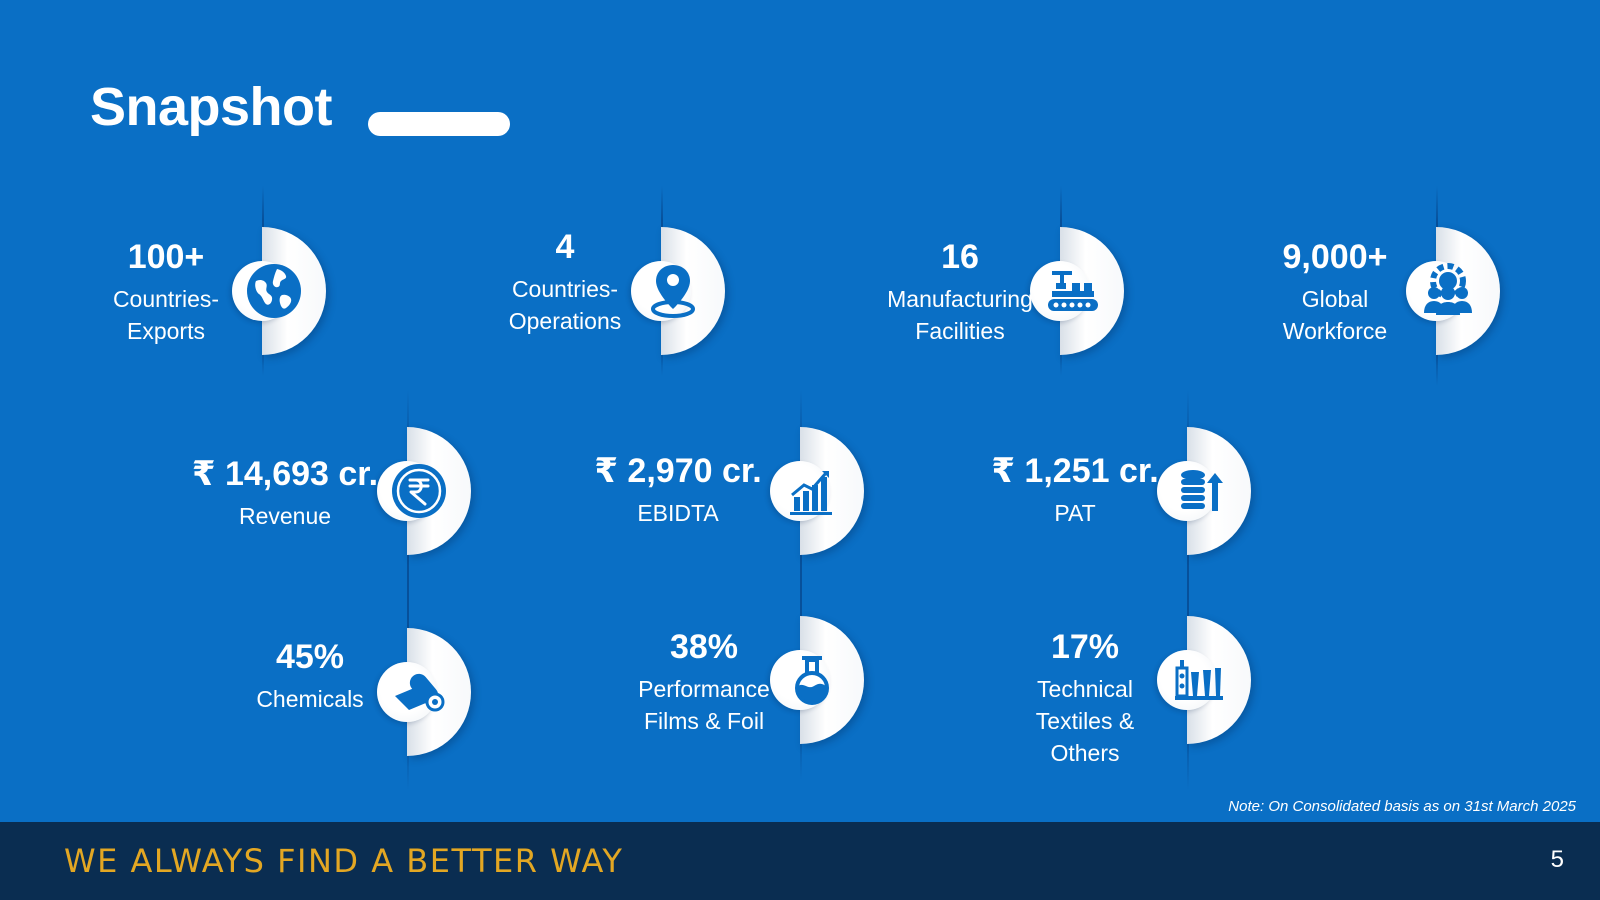 The image size is (1600, 900). Describe the element at coordinates (166, 257) in the screenshot. I see `stat-value: 100+` at that location.